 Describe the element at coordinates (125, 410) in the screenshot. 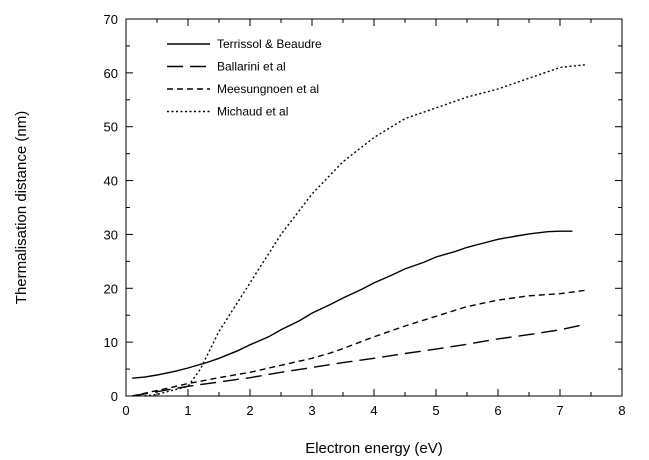

I see `x-tick-label: 0` at that location.